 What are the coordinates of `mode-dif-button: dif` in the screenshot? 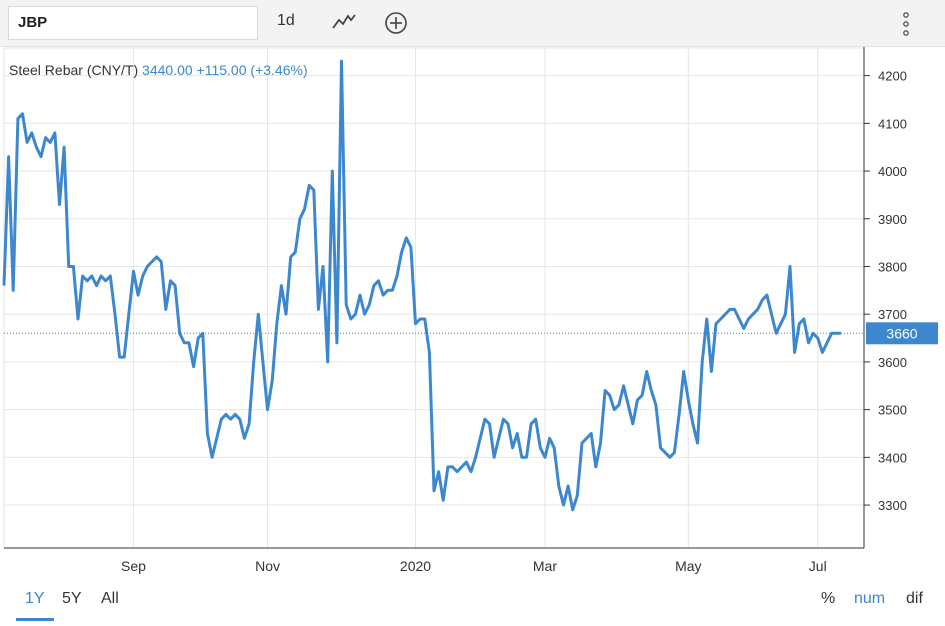 It's located at (914, 598).